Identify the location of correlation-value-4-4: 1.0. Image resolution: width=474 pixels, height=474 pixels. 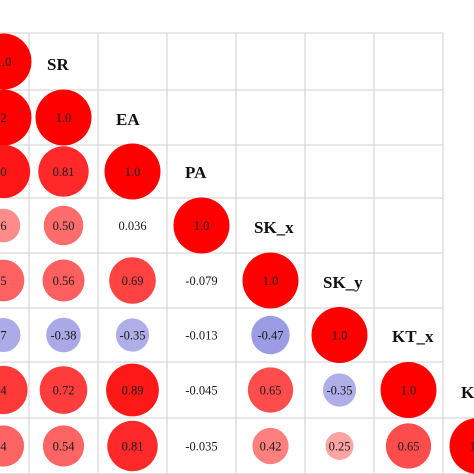
(271, 281).